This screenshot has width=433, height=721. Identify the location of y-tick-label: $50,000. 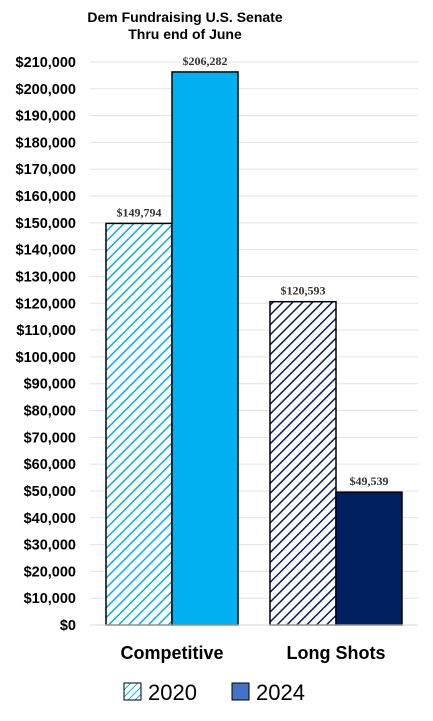
(50, 492).